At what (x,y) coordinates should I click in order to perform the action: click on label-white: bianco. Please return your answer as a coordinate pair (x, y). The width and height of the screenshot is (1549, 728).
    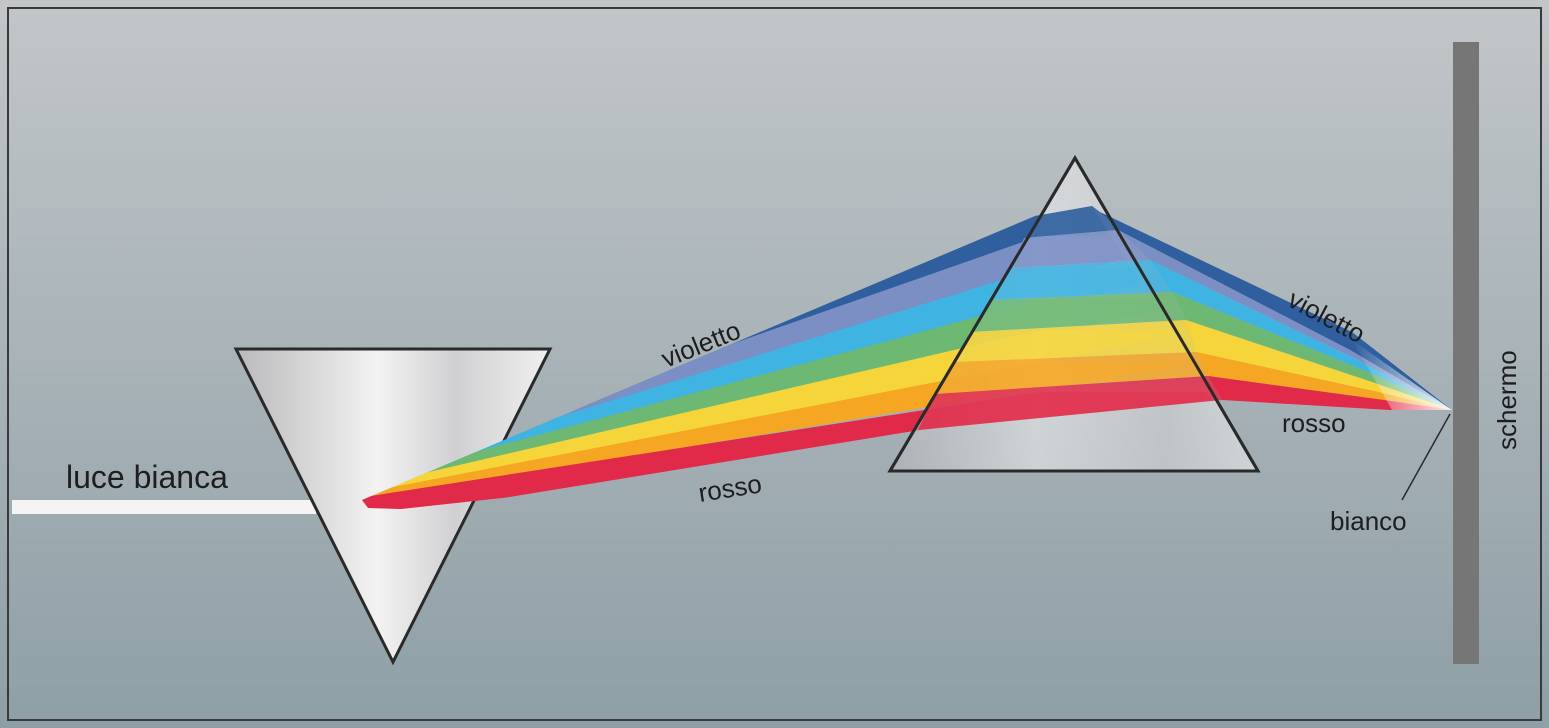
    Looking at the image, I should click on (1368, 521).